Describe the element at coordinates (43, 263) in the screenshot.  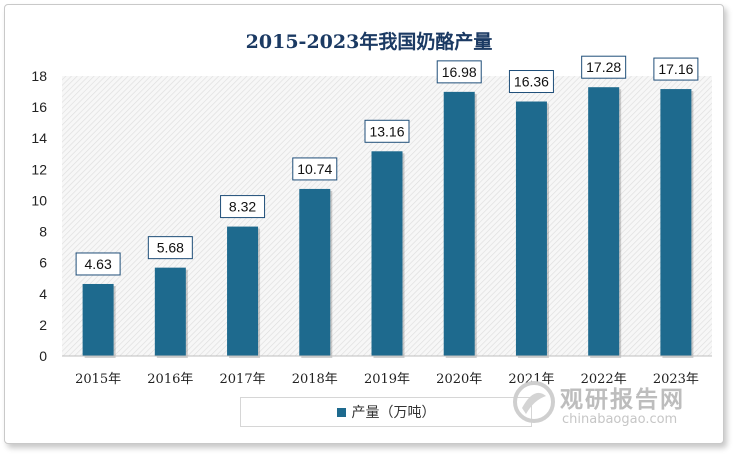
I see `y-tick-label: 6` at that location.